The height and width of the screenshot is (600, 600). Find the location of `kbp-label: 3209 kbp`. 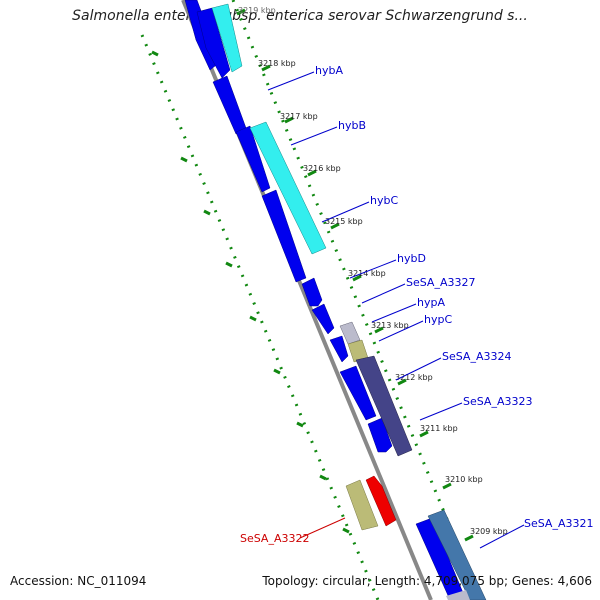

kbp-label: 3209 kbp is located at coordinates (489, 531).